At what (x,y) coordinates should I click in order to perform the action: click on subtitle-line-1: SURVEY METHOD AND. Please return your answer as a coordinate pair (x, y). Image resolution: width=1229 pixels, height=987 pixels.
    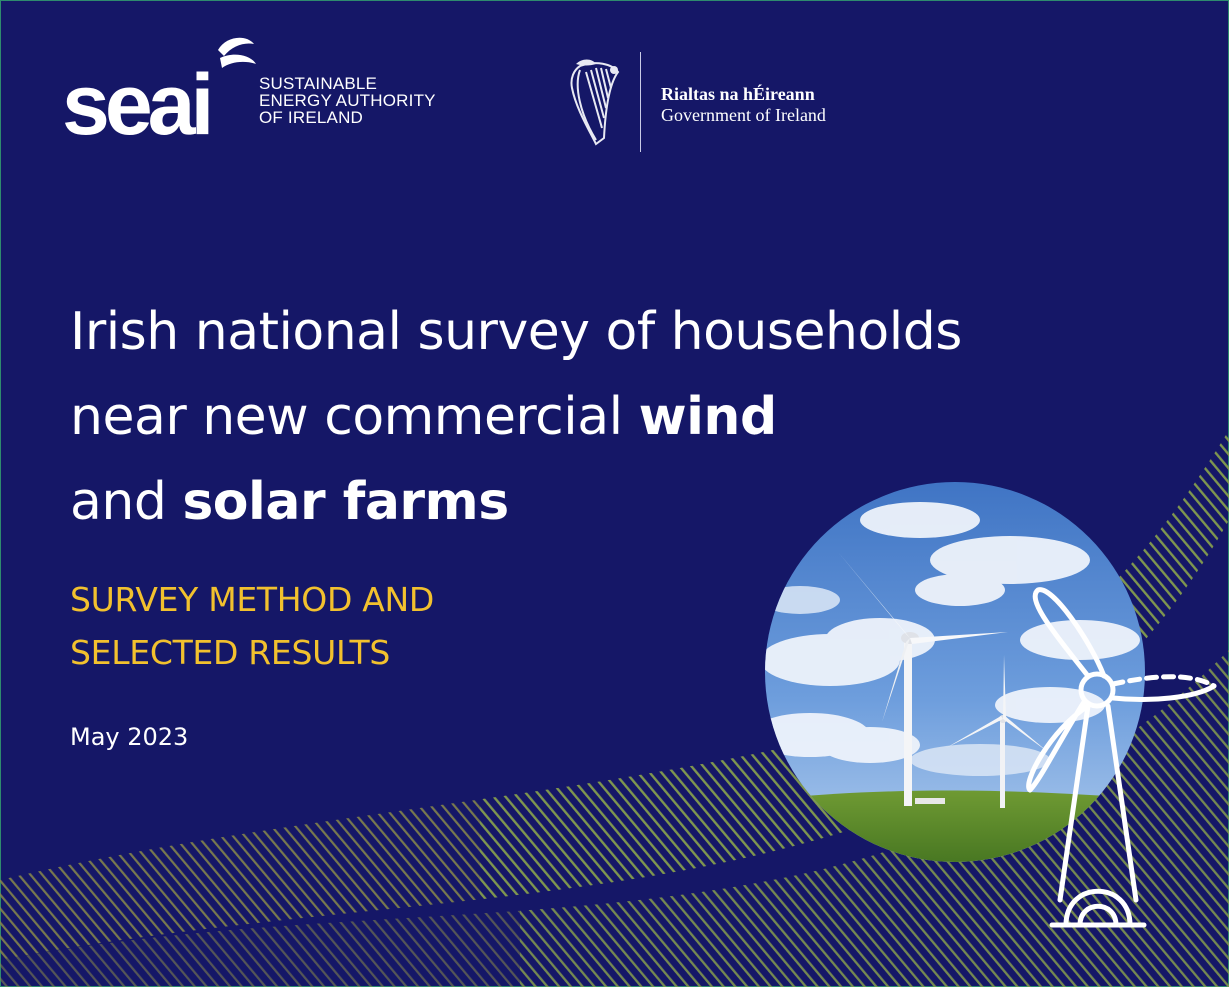
    Looking at the image, I should click on (252, 599).